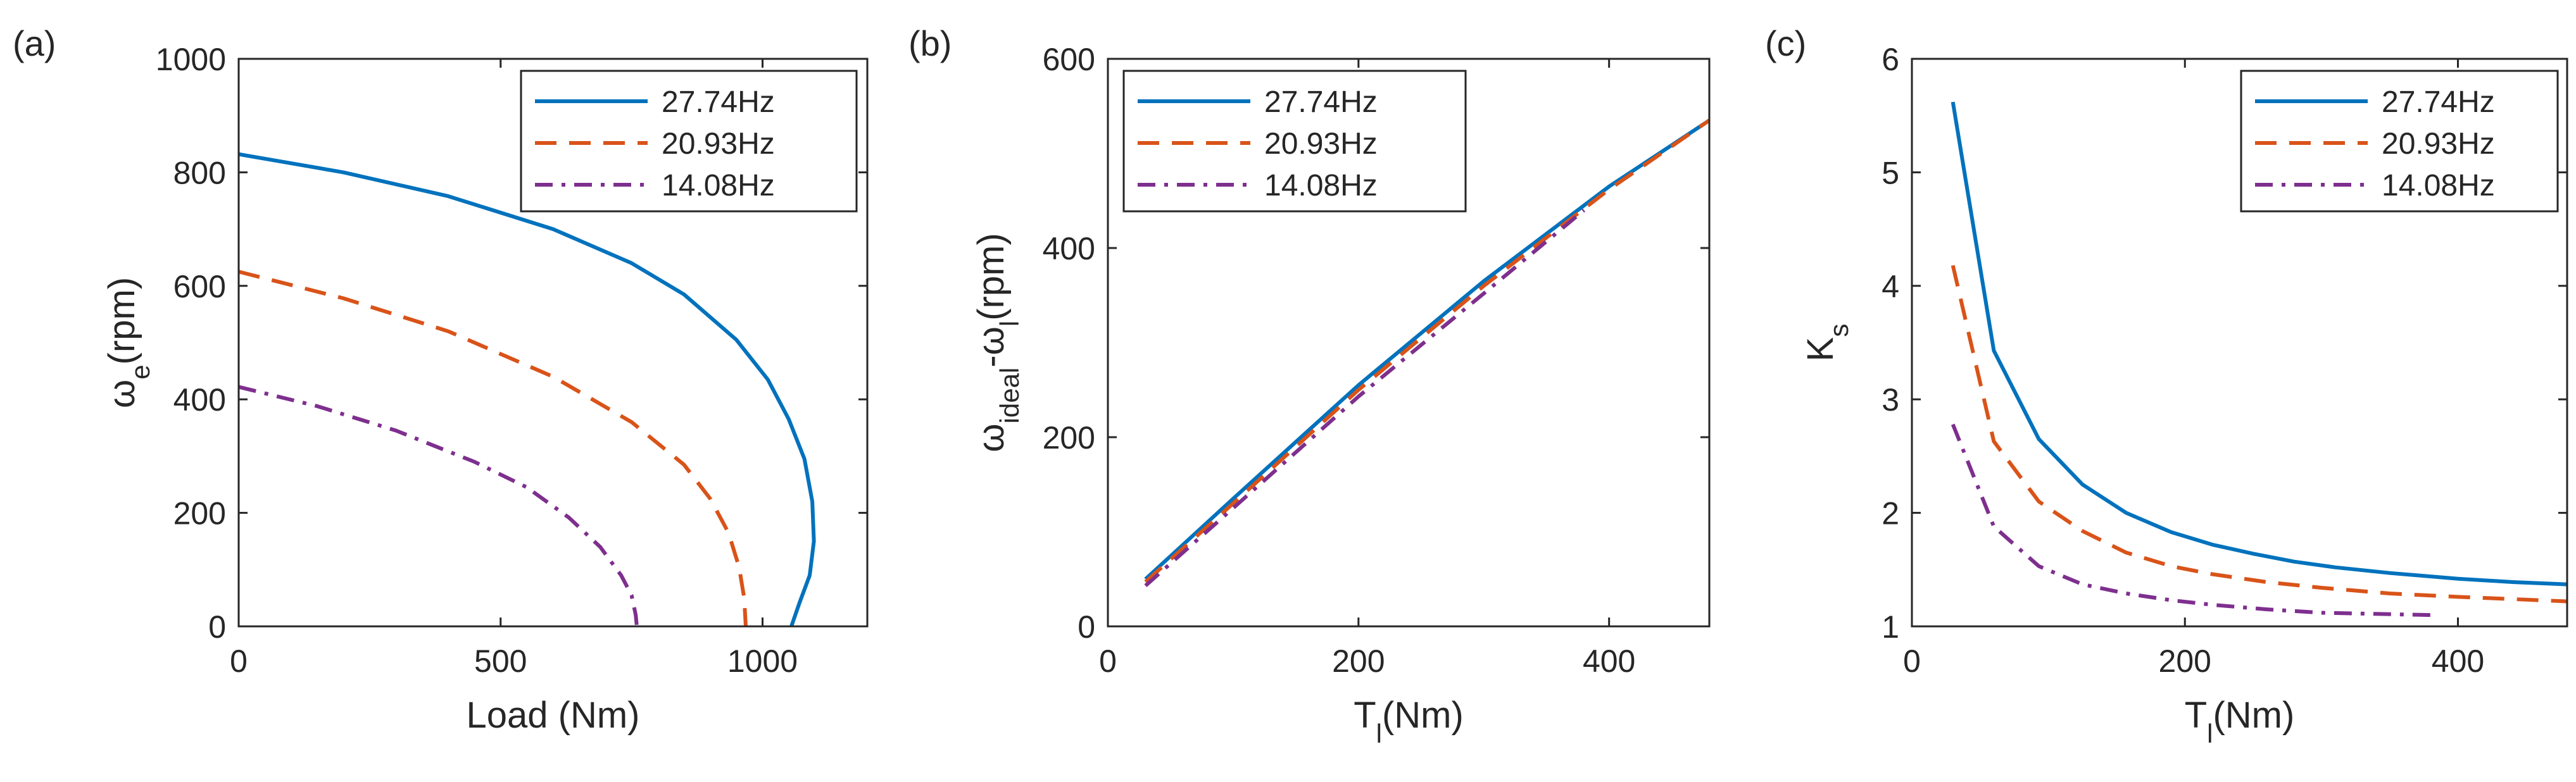 The width and height of the screenshot is (2576, 782). What do you see at coordinates (997, 342) in the screenshot?
I see `y-axis-label: ωideal-ωl(rpm)` at bounding box center [997, 342].